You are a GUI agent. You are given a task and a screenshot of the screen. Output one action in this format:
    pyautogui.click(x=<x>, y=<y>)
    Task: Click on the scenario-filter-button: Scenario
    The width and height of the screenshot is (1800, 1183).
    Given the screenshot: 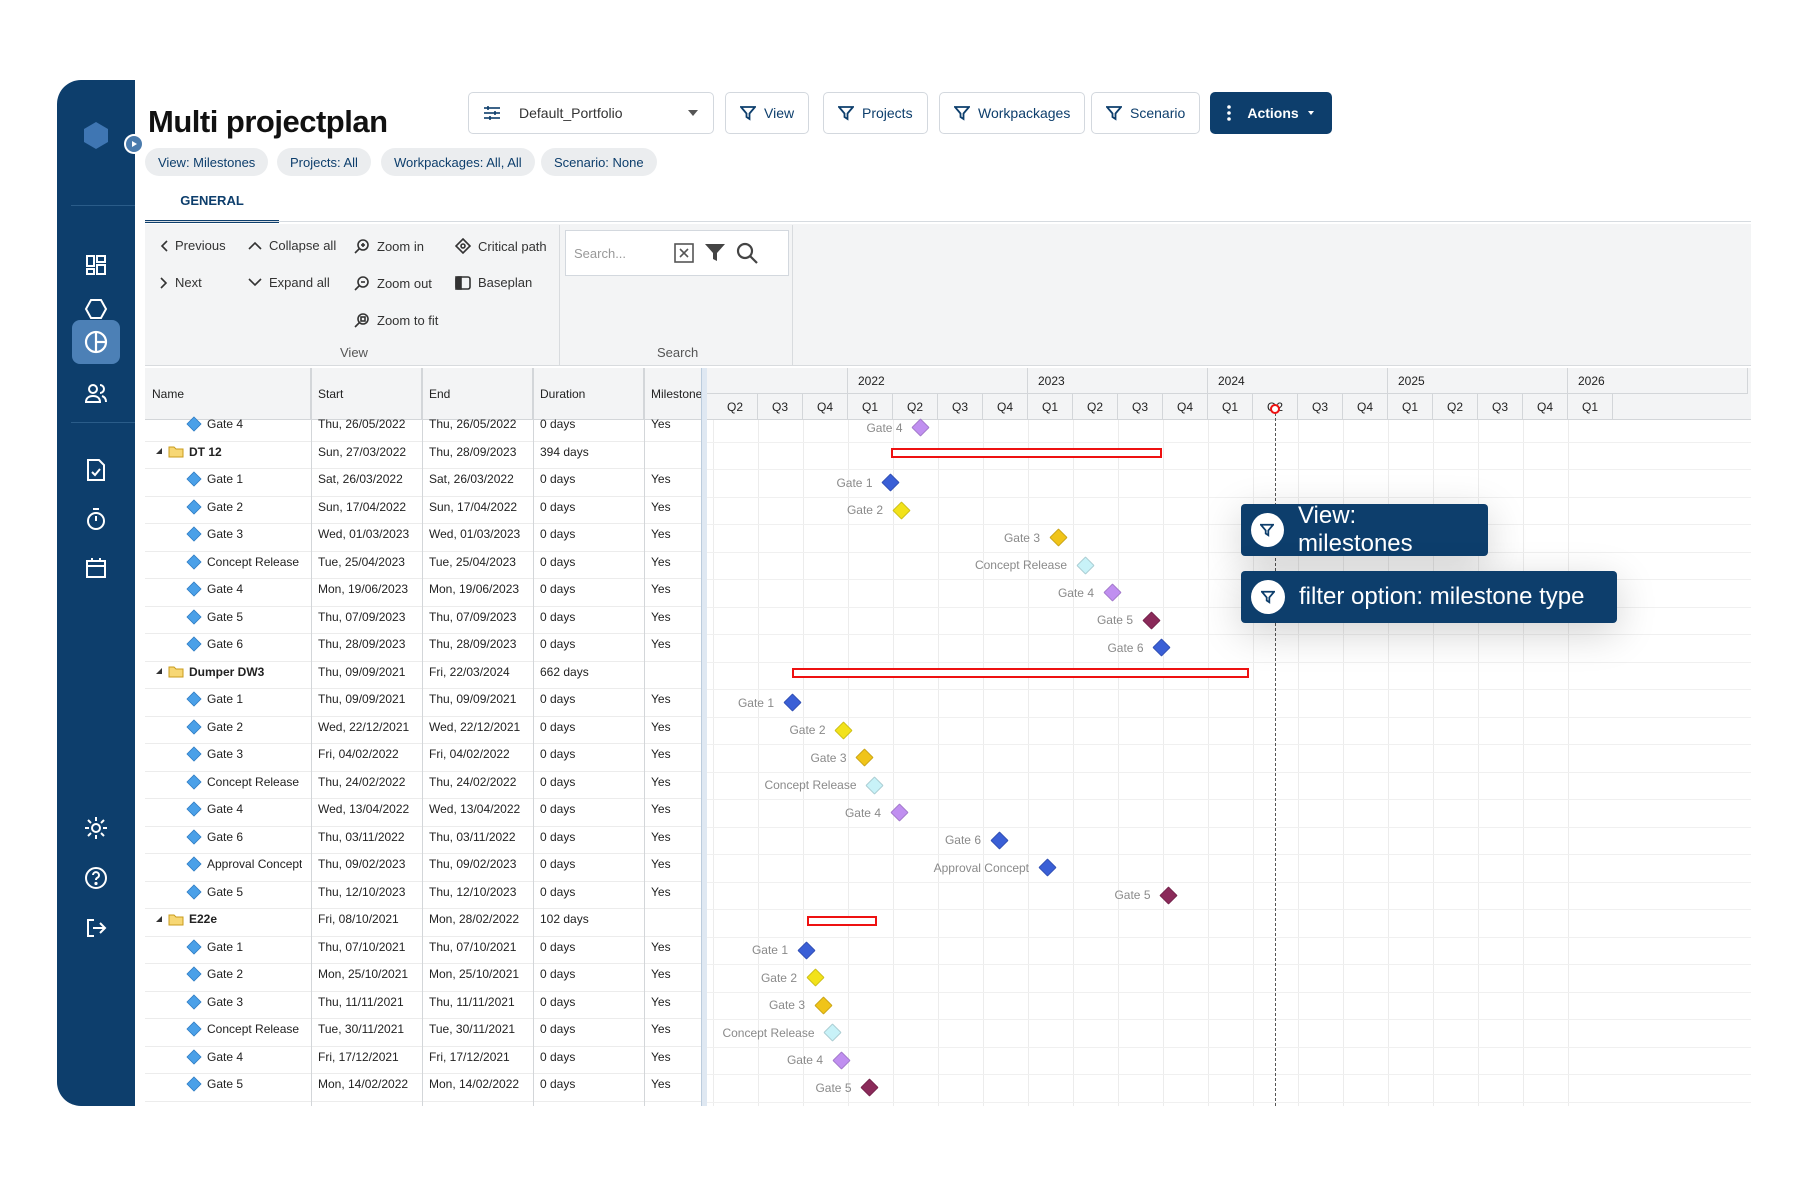 What is the action you would take?
    pyautogui.click(x=1146, y=113)
    